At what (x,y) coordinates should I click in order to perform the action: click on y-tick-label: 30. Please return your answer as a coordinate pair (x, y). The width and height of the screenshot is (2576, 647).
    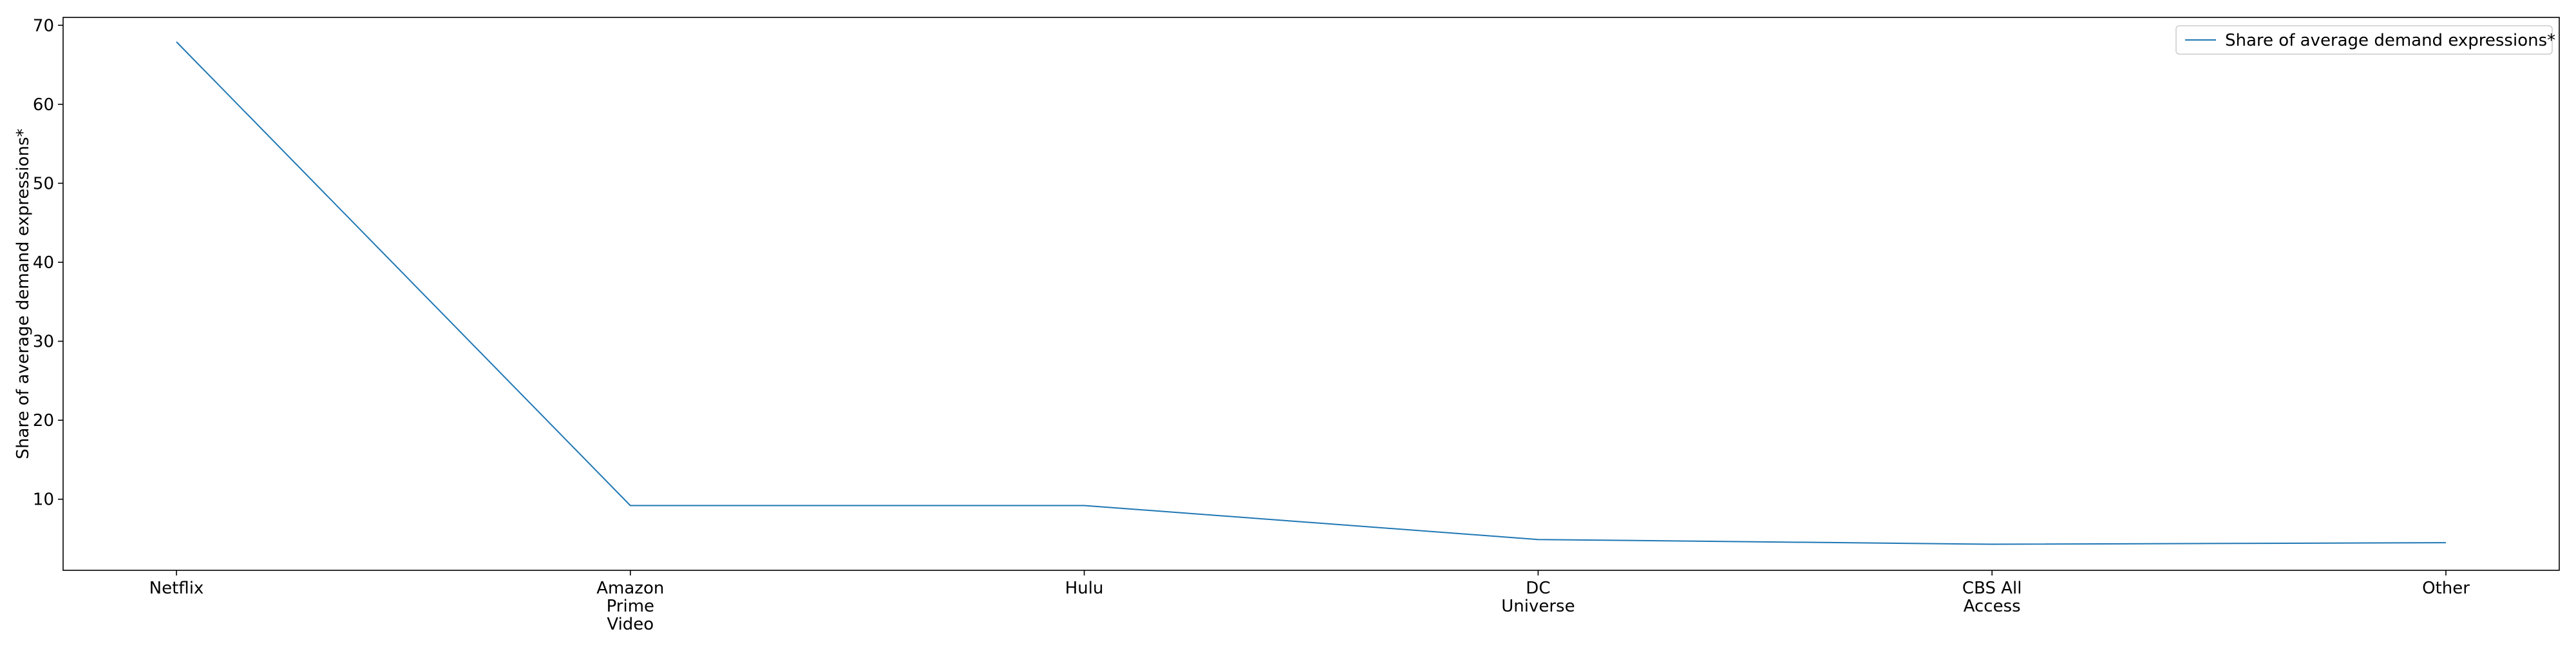
    Looking at the image, I should click on (44, 342).